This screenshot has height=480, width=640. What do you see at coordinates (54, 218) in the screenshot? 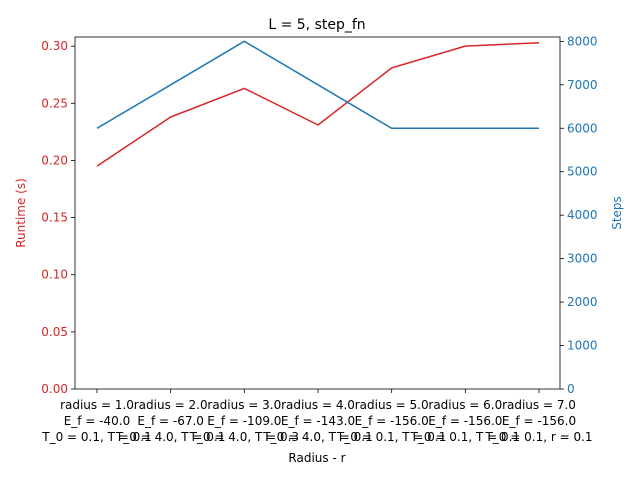
I see `y-left-tick-label: 0.15` at bounding box center [54, 218].